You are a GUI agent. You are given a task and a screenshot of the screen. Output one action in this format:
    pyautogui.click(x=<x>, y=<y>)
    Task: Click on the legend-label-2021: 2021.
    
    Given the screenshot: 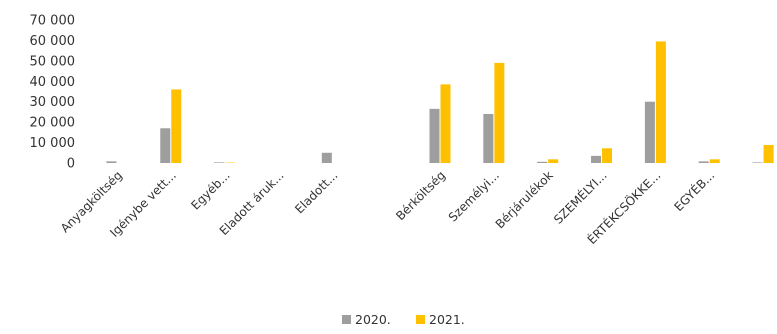 What is the action you would take?
    pyautogui.click(x=447, y=319)
    